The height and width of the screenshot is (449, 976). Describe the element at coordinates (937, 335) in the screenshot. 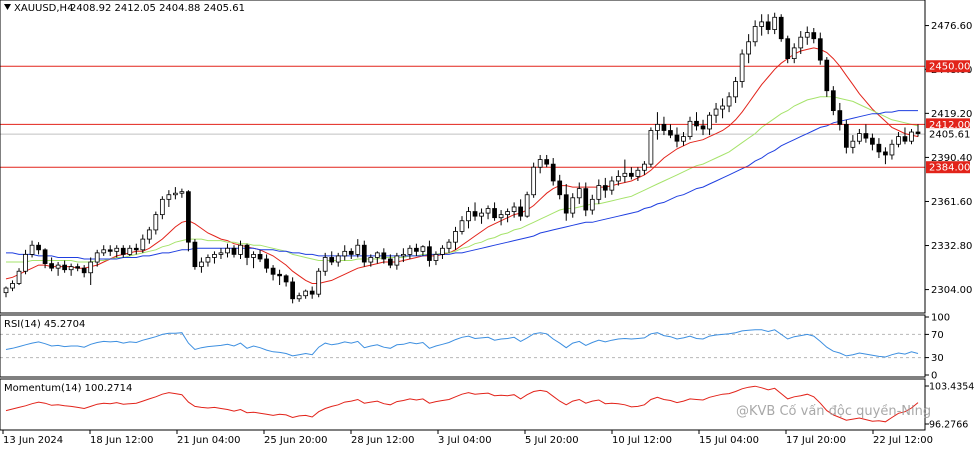

I see `rsi-axis-label: 70` at that location.